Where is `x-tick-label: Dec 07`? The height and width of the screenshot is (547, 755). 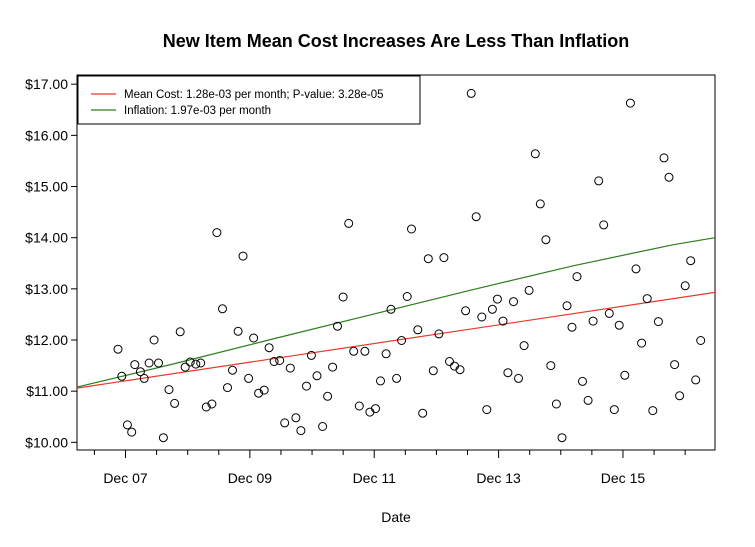 x-tick-label: Dec 07 is located at coordinates (125, 478).